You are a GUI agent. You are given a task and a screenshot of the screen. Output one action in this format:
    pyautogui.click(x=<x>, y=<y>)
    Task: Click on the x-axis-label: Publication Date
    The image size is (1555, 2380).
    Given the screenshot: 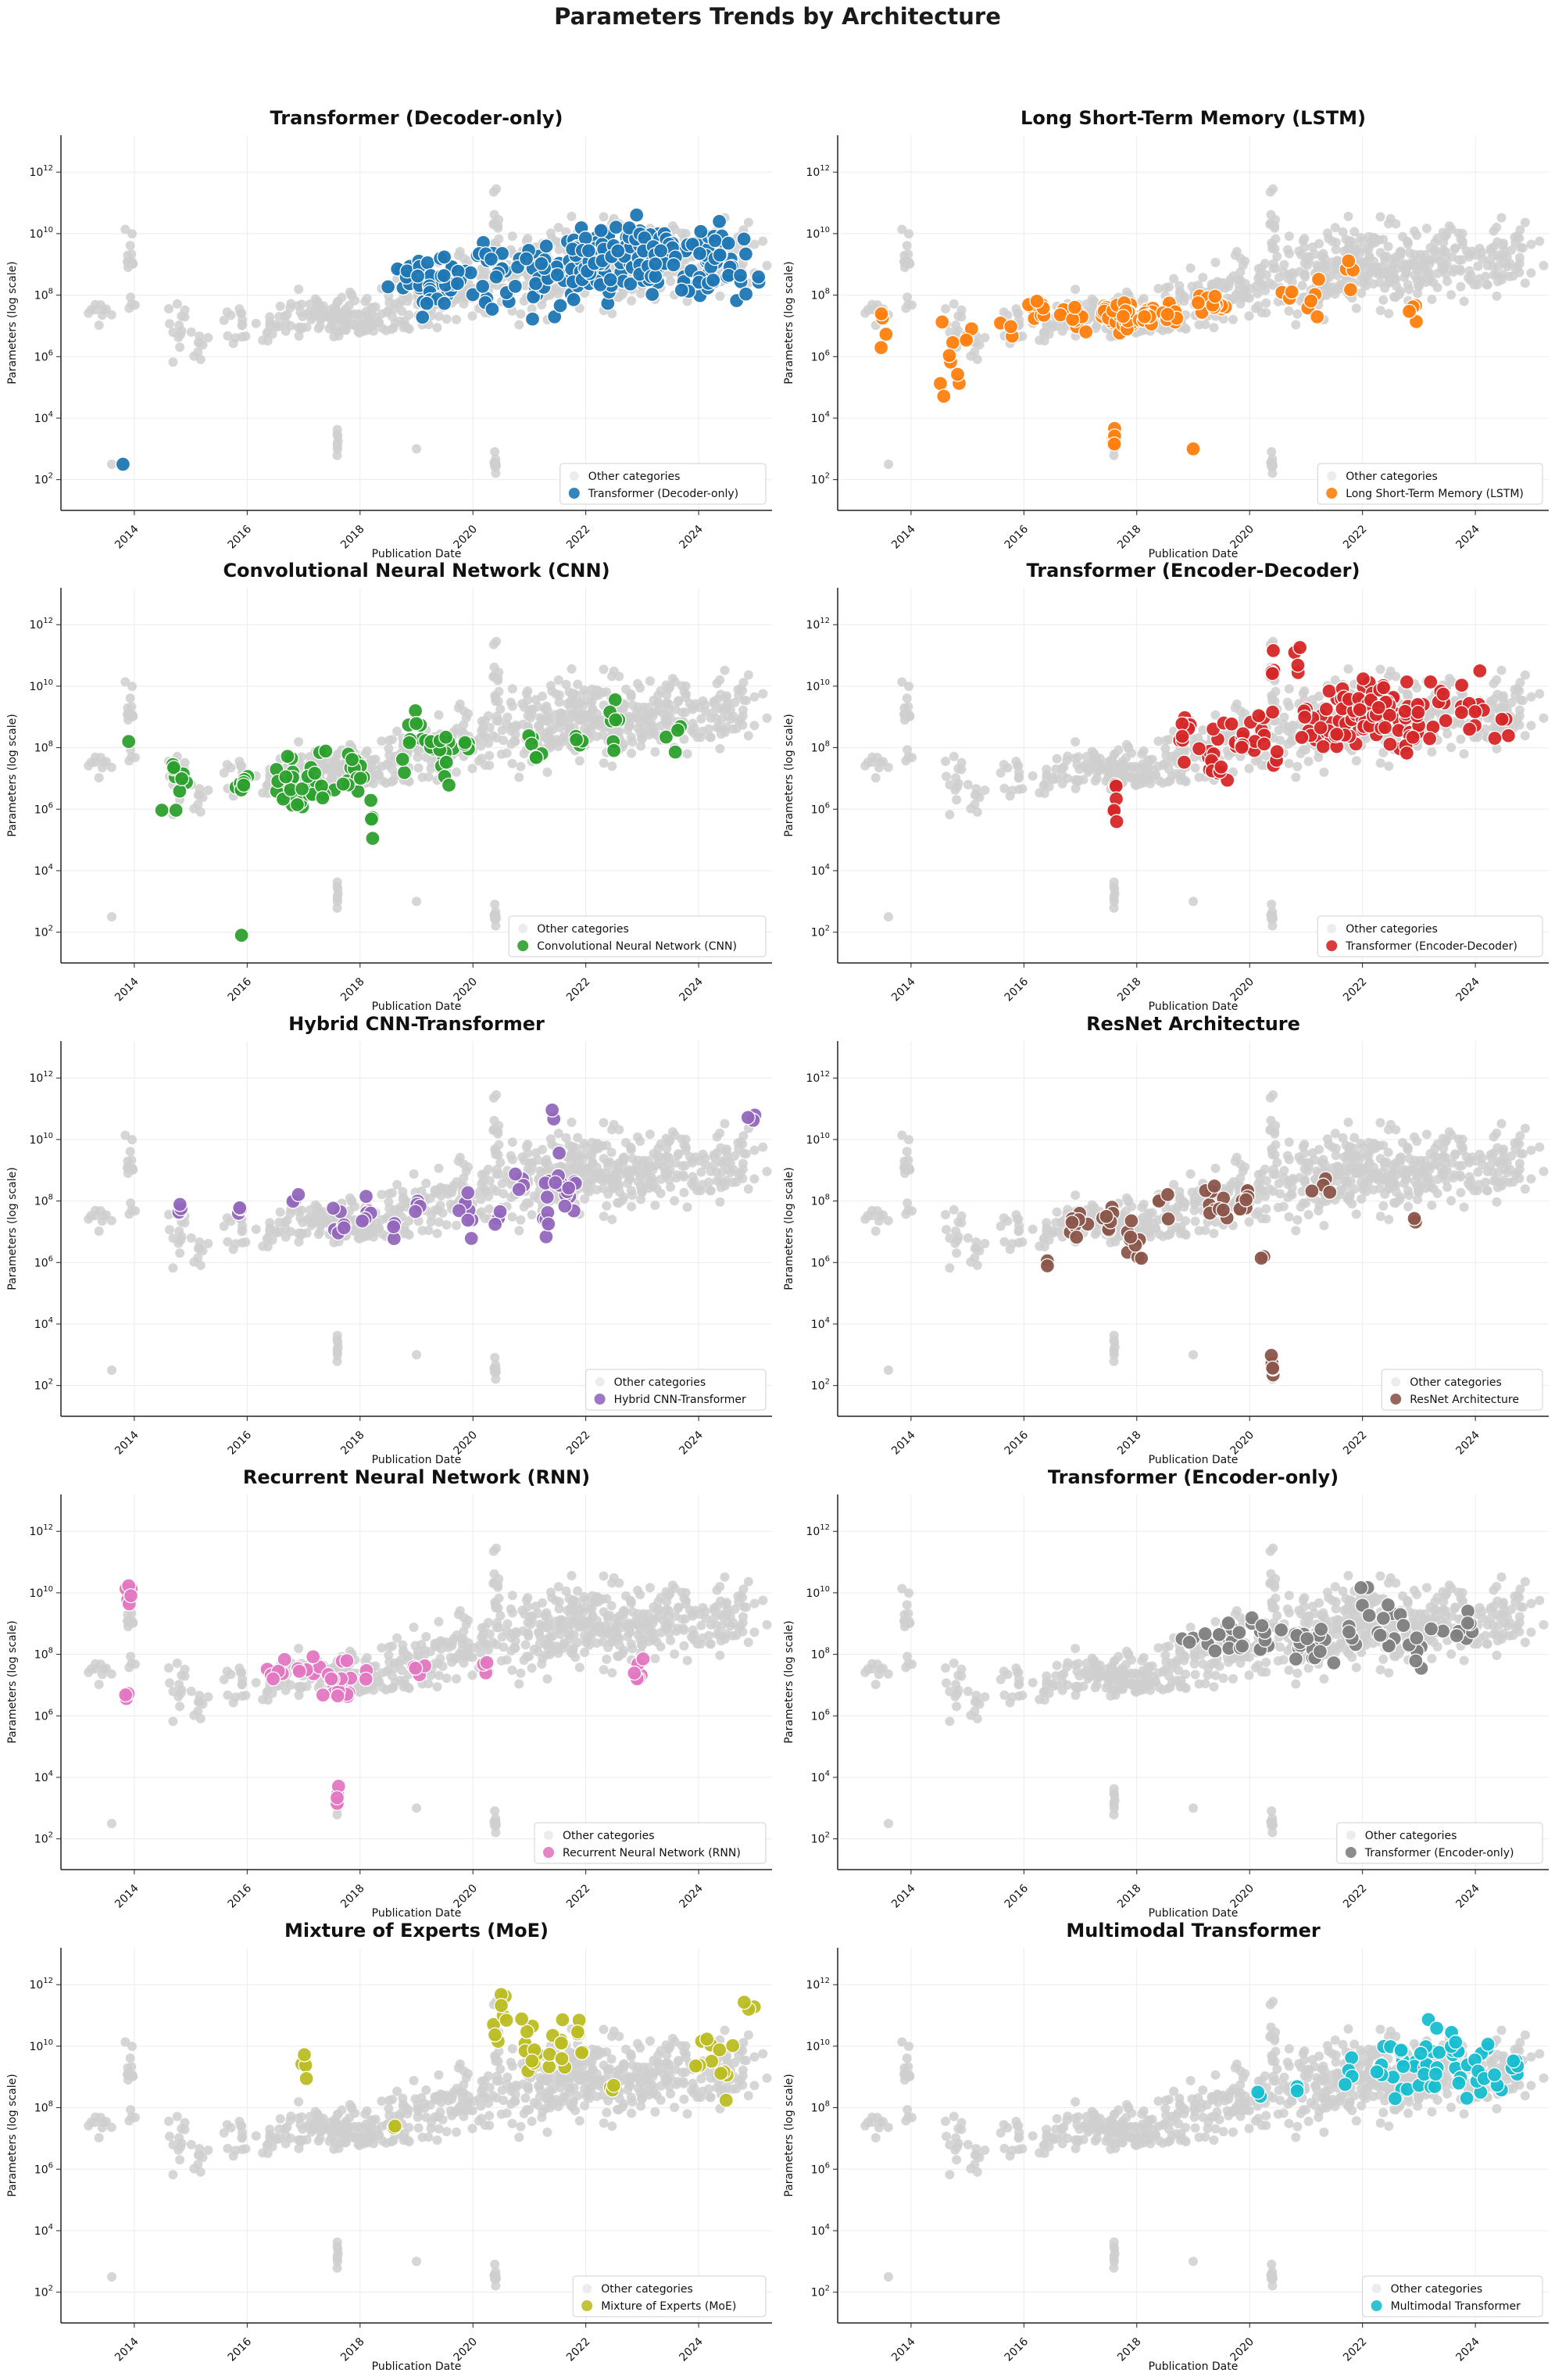 What is the action you would take?
    pyautogui.click(x=417, y=1460)
    